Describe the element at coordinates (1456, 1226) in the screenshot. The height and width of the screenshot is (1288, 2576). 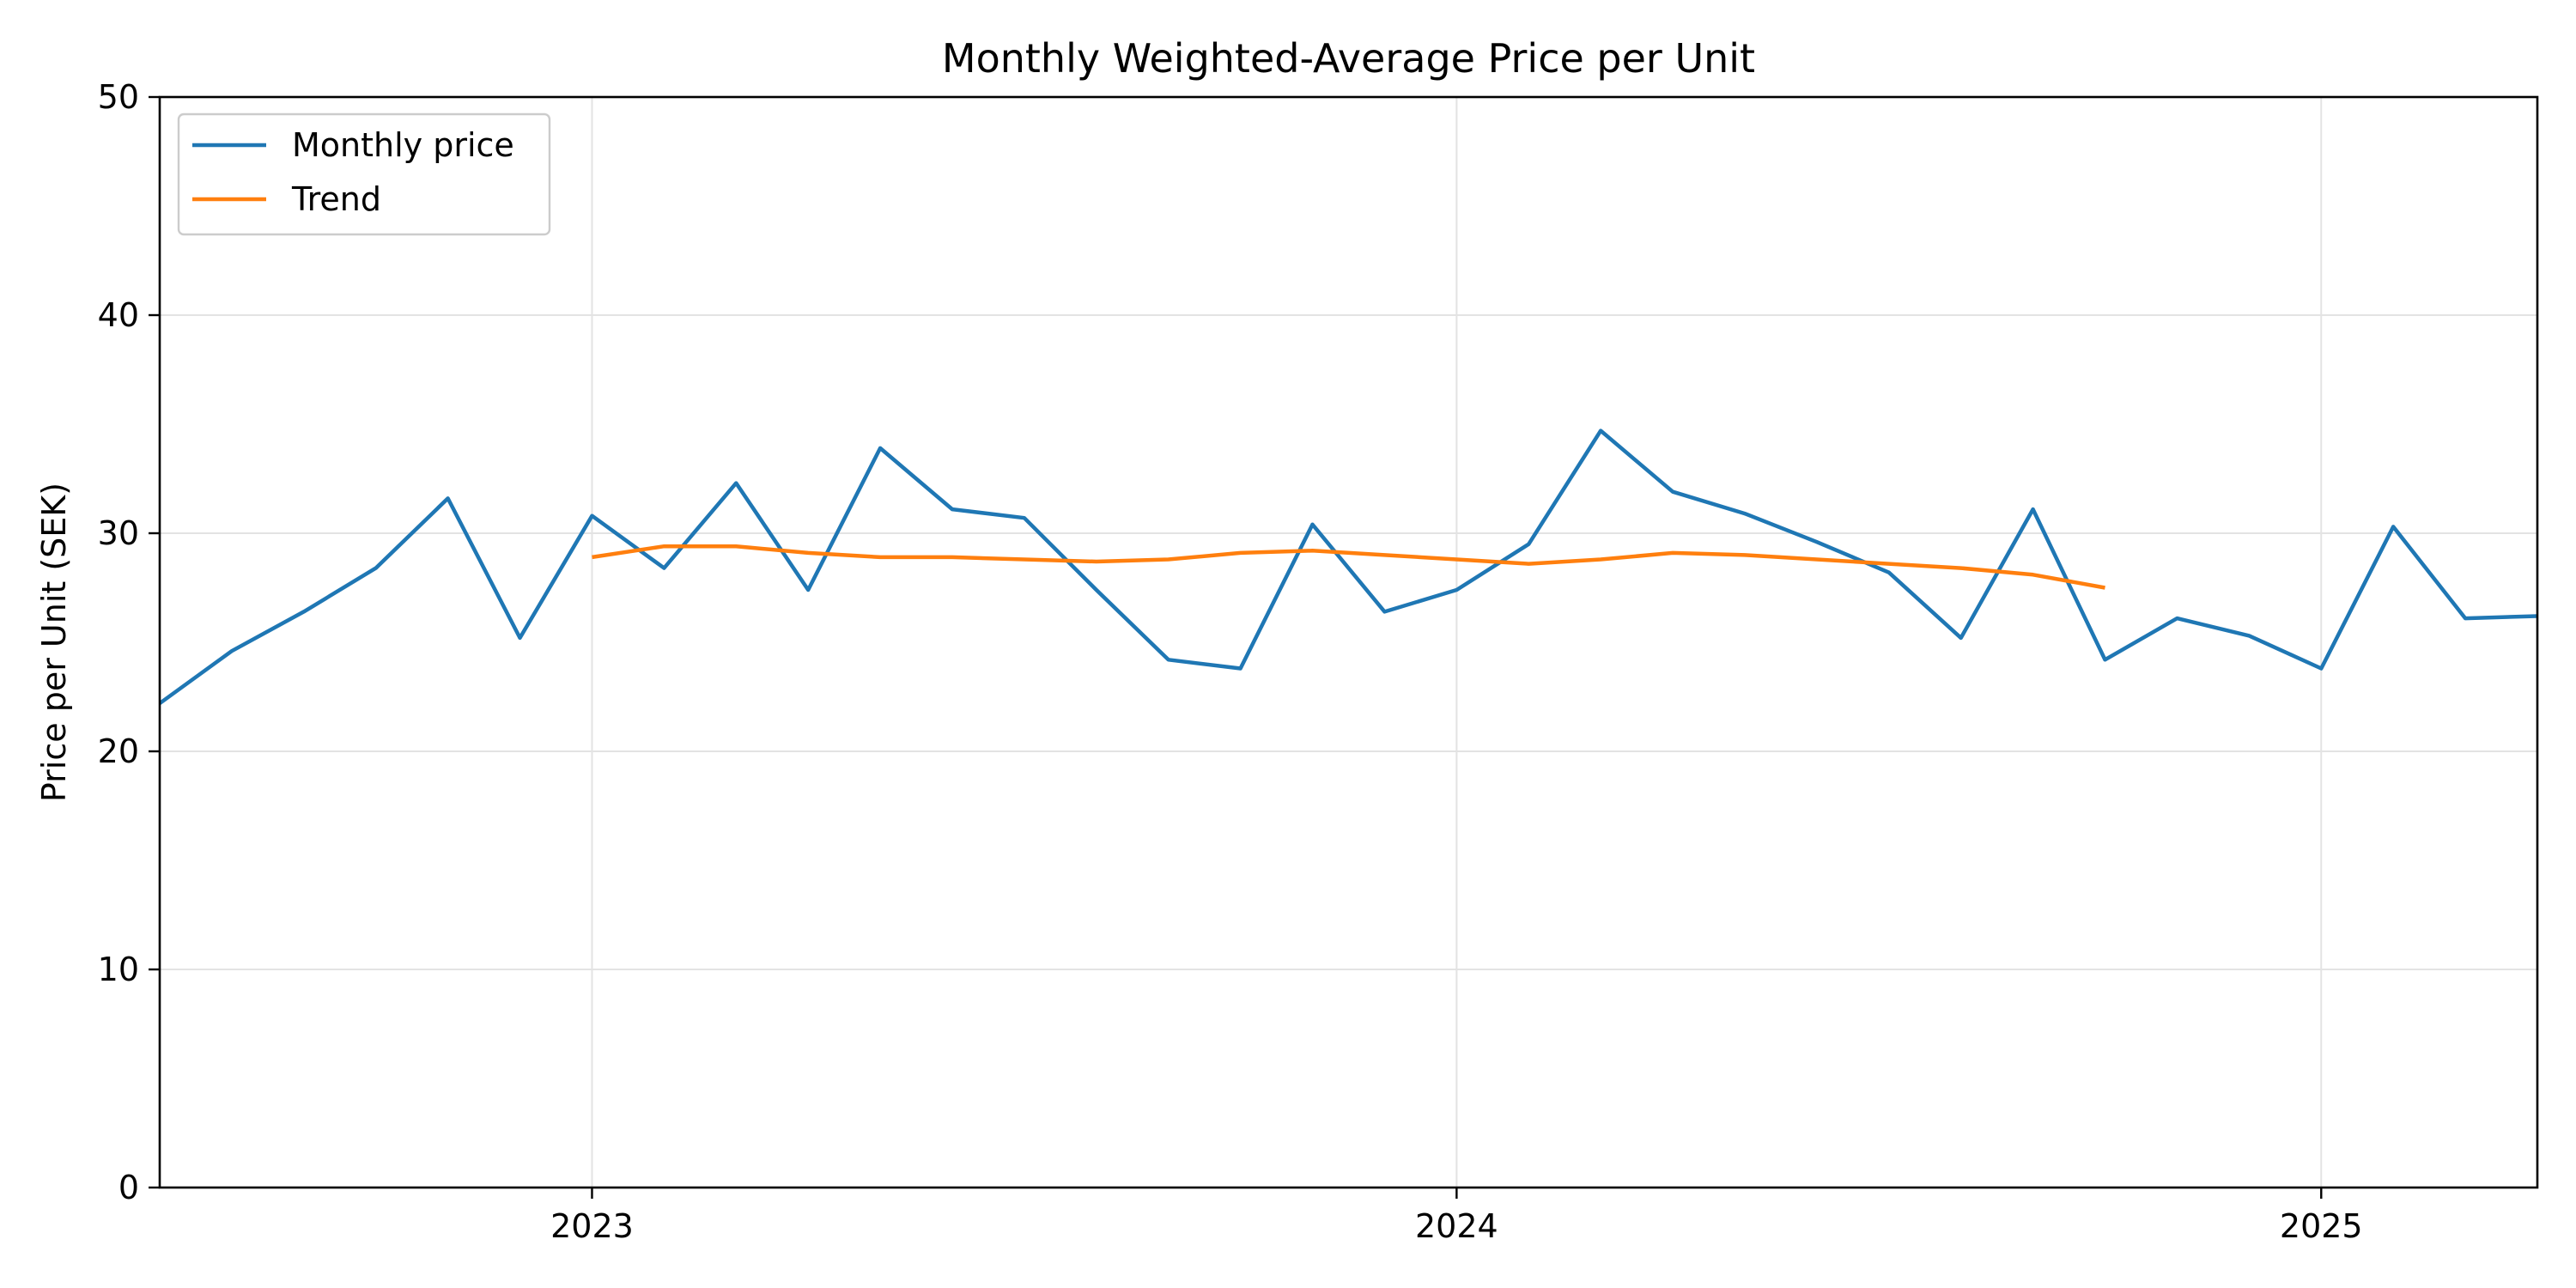
I see `x-tick-label: 2024` at that location.